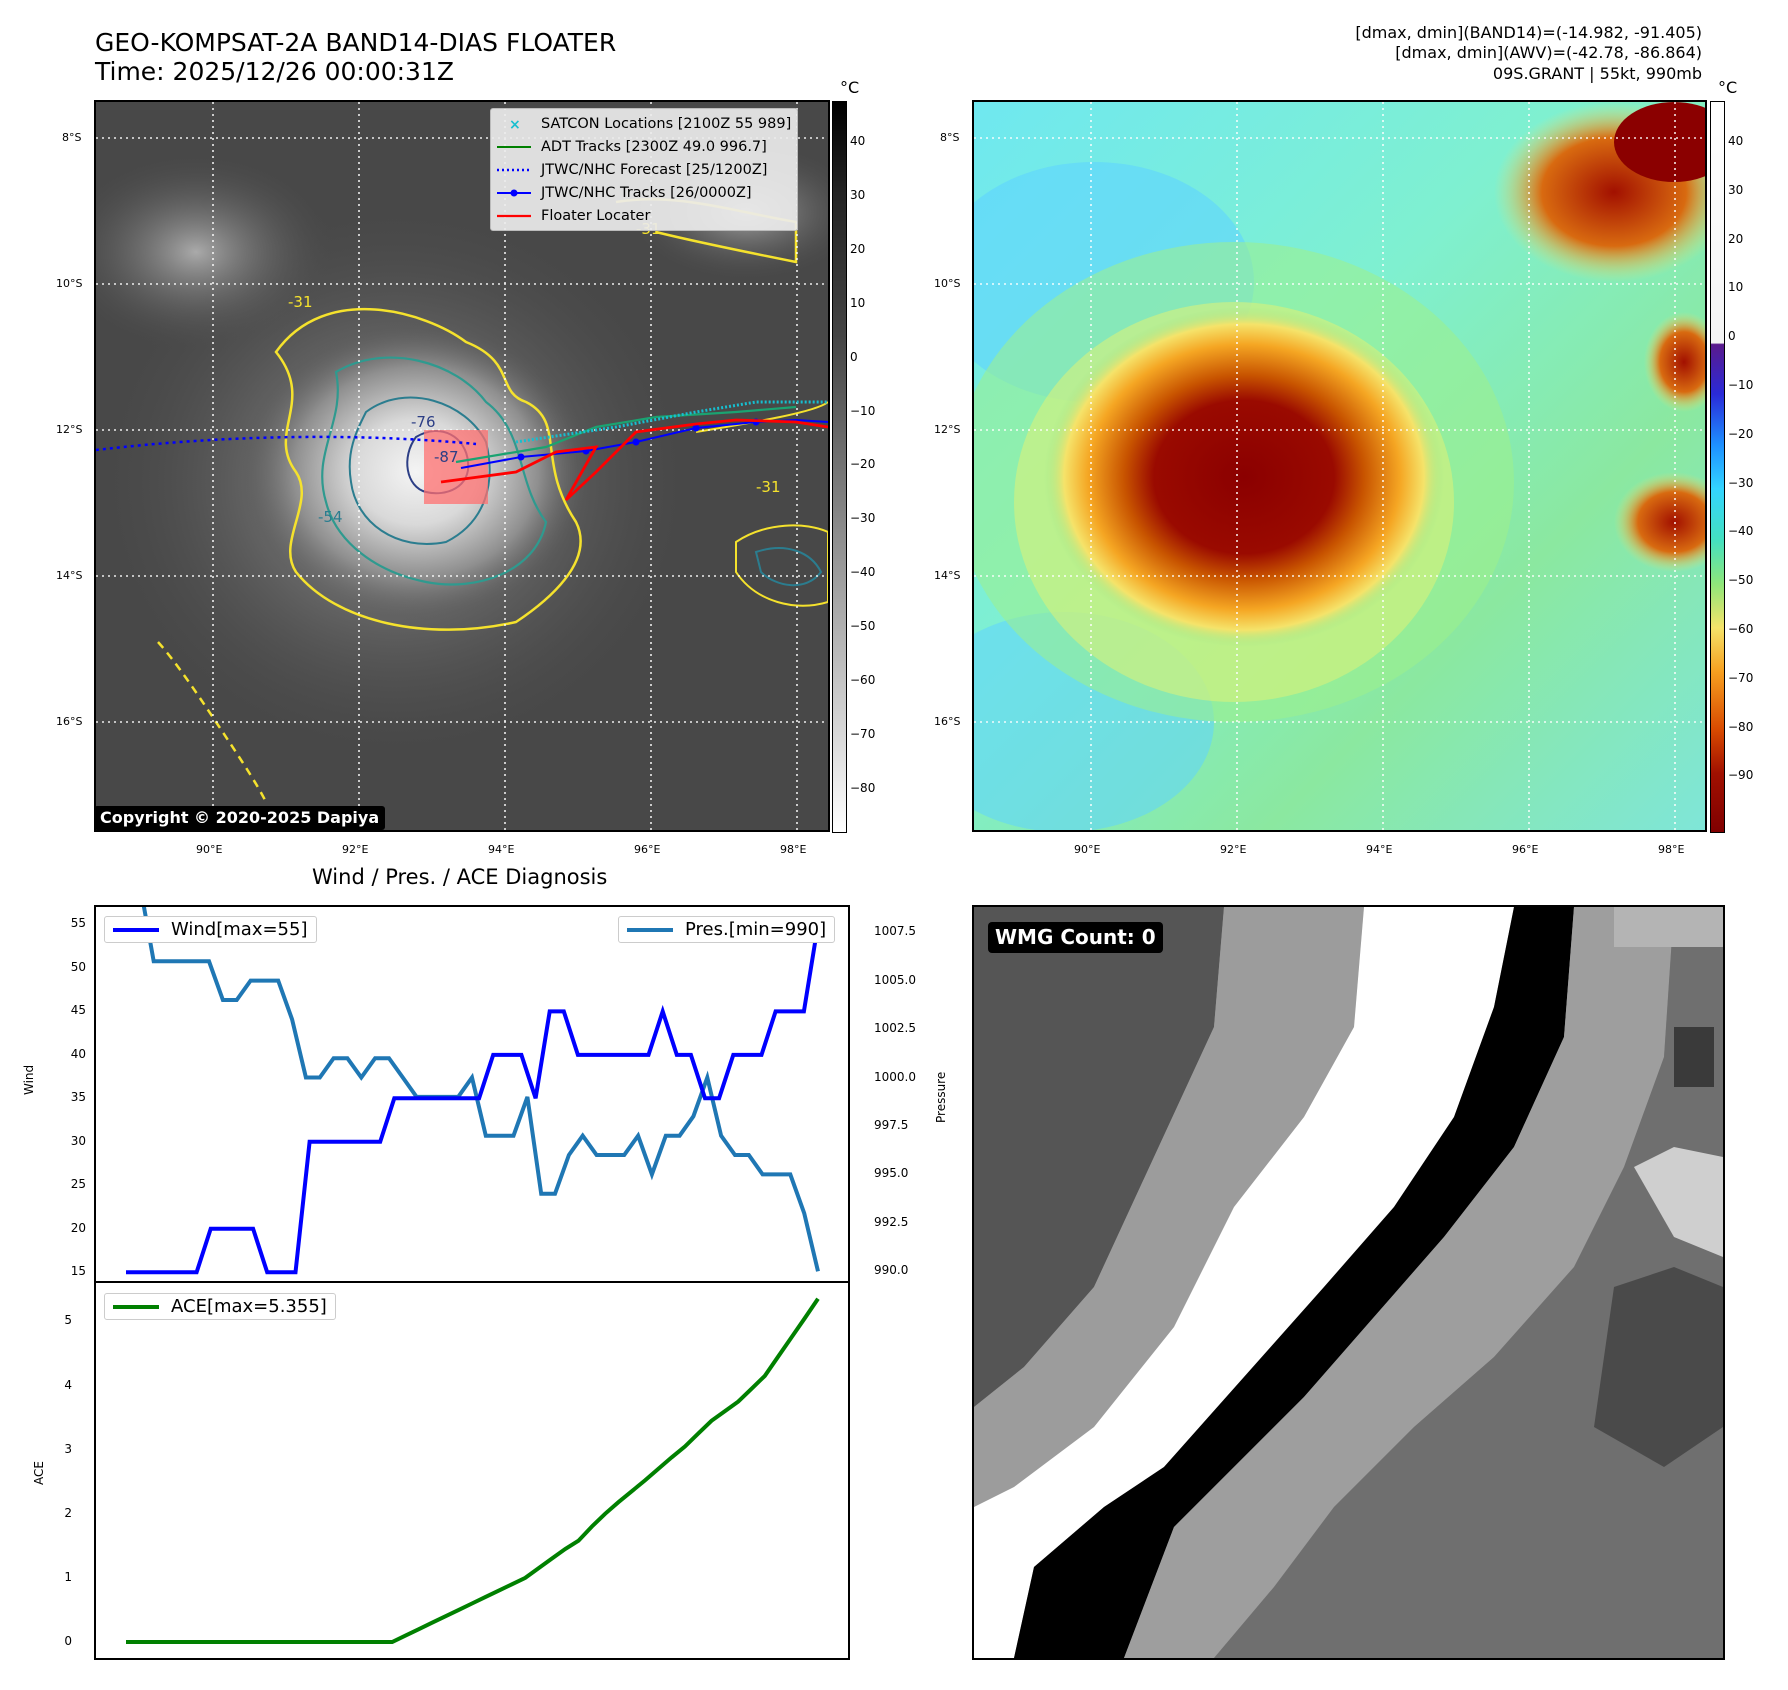  What do you see at coordinates (446, 457) in the screenshot?
I see `contour-label: -87` at bounding box center [446, 457].